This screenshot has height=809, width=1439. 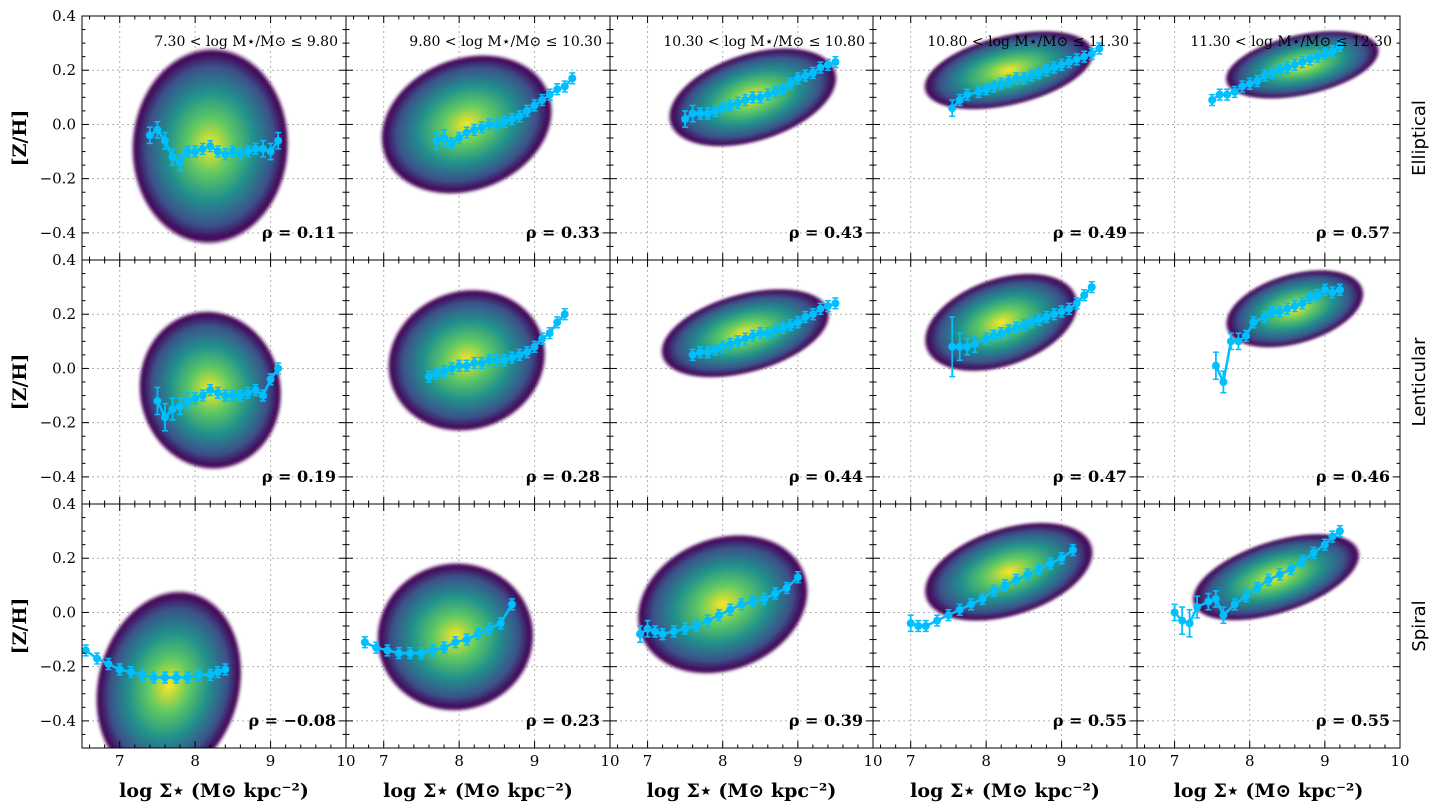 I want to click on mass-bin-label: 10.30 < log M⋆/M⊙ ≤ 10.80, so click(x=764, y=42).